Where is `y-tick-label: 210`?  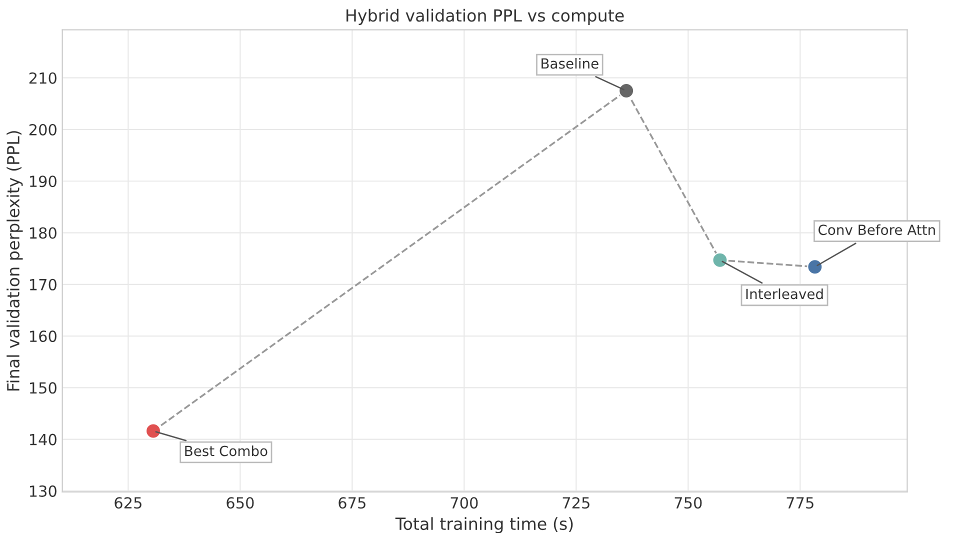 y-tick-label: 210 is located at coordinates (42, 78).